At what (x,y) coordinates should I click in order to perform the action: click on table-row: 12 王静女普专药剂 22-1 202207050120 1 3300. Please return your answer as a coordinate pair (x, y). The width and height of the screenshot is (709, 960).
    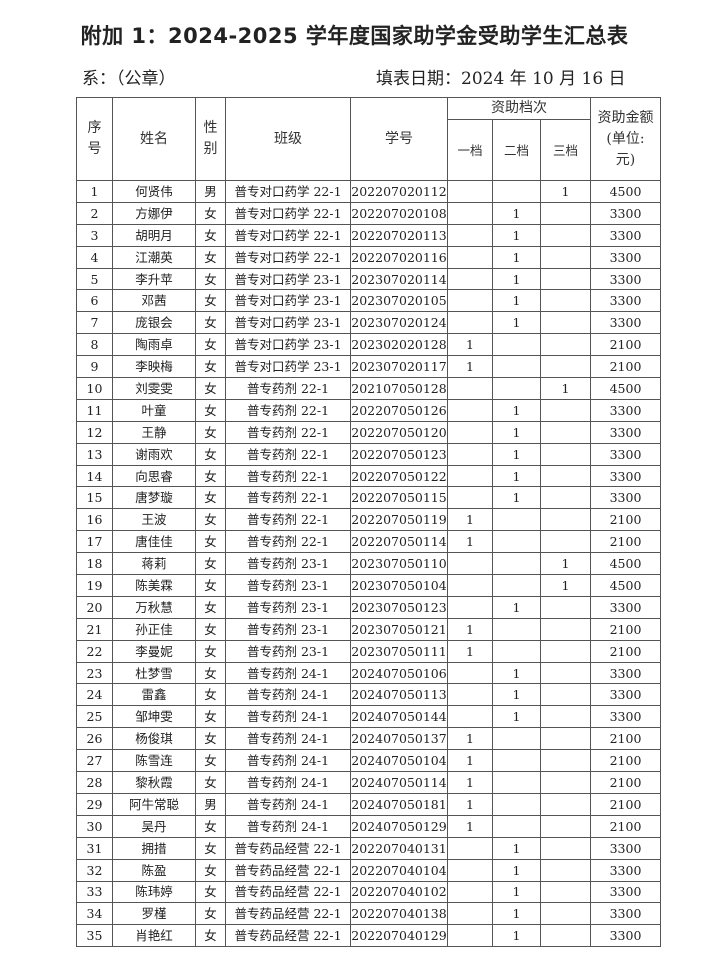
    Looking at the image, I should click on (368, 432).